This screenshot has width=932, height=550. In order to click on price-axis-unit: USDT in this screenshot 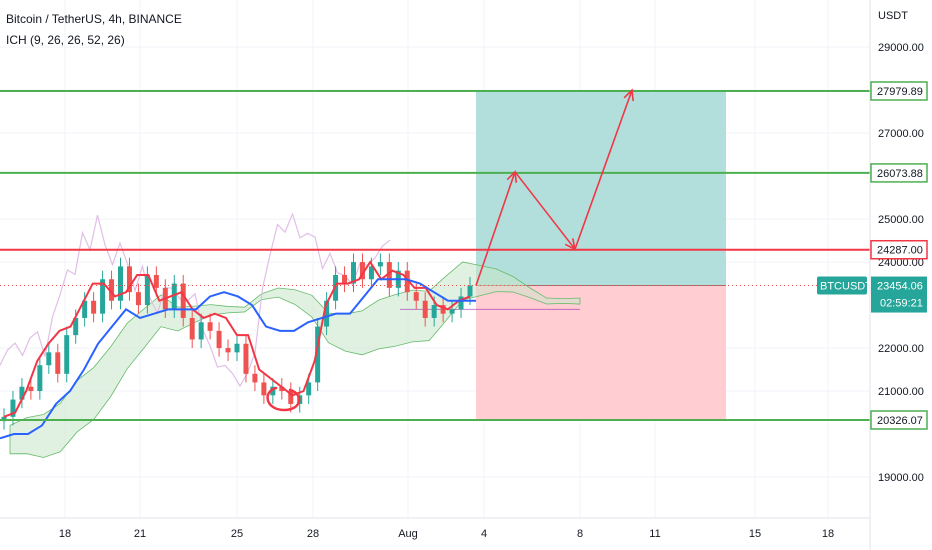, I will do `click(893, 16)`.